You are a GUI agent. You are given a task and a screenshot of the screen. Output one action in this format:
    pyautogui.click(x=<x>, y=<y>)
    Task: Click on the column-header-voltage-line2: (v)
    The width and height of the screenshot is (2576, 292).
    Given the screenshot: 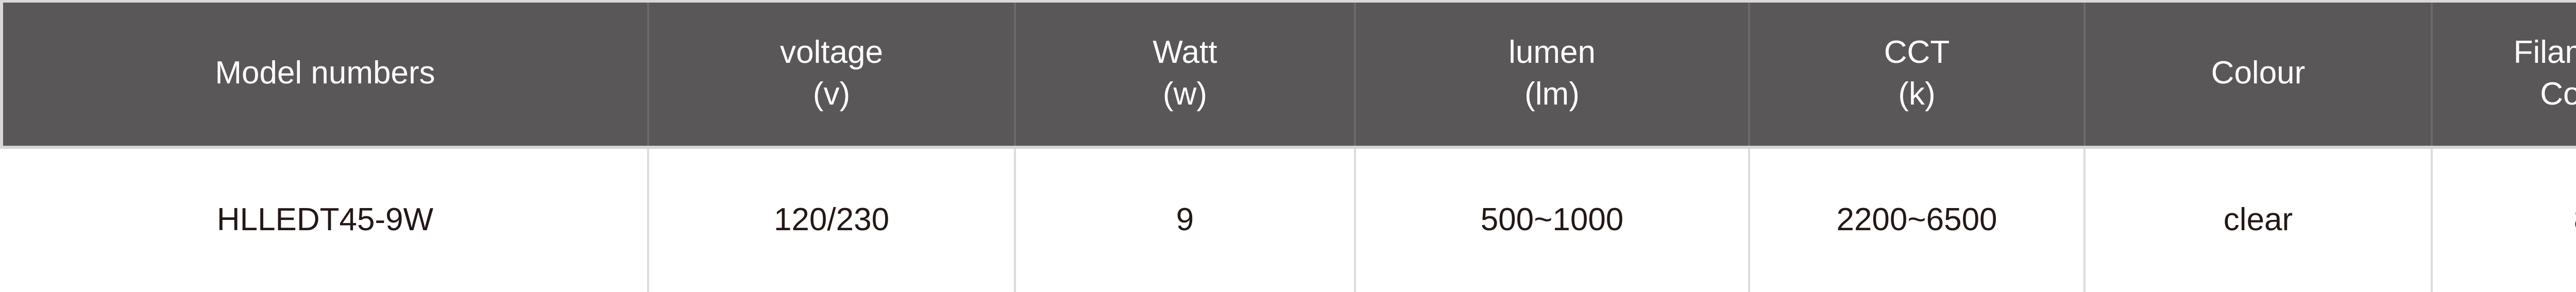 What is the action you would take?
    pyautogui.click(x=831, y=94)
    